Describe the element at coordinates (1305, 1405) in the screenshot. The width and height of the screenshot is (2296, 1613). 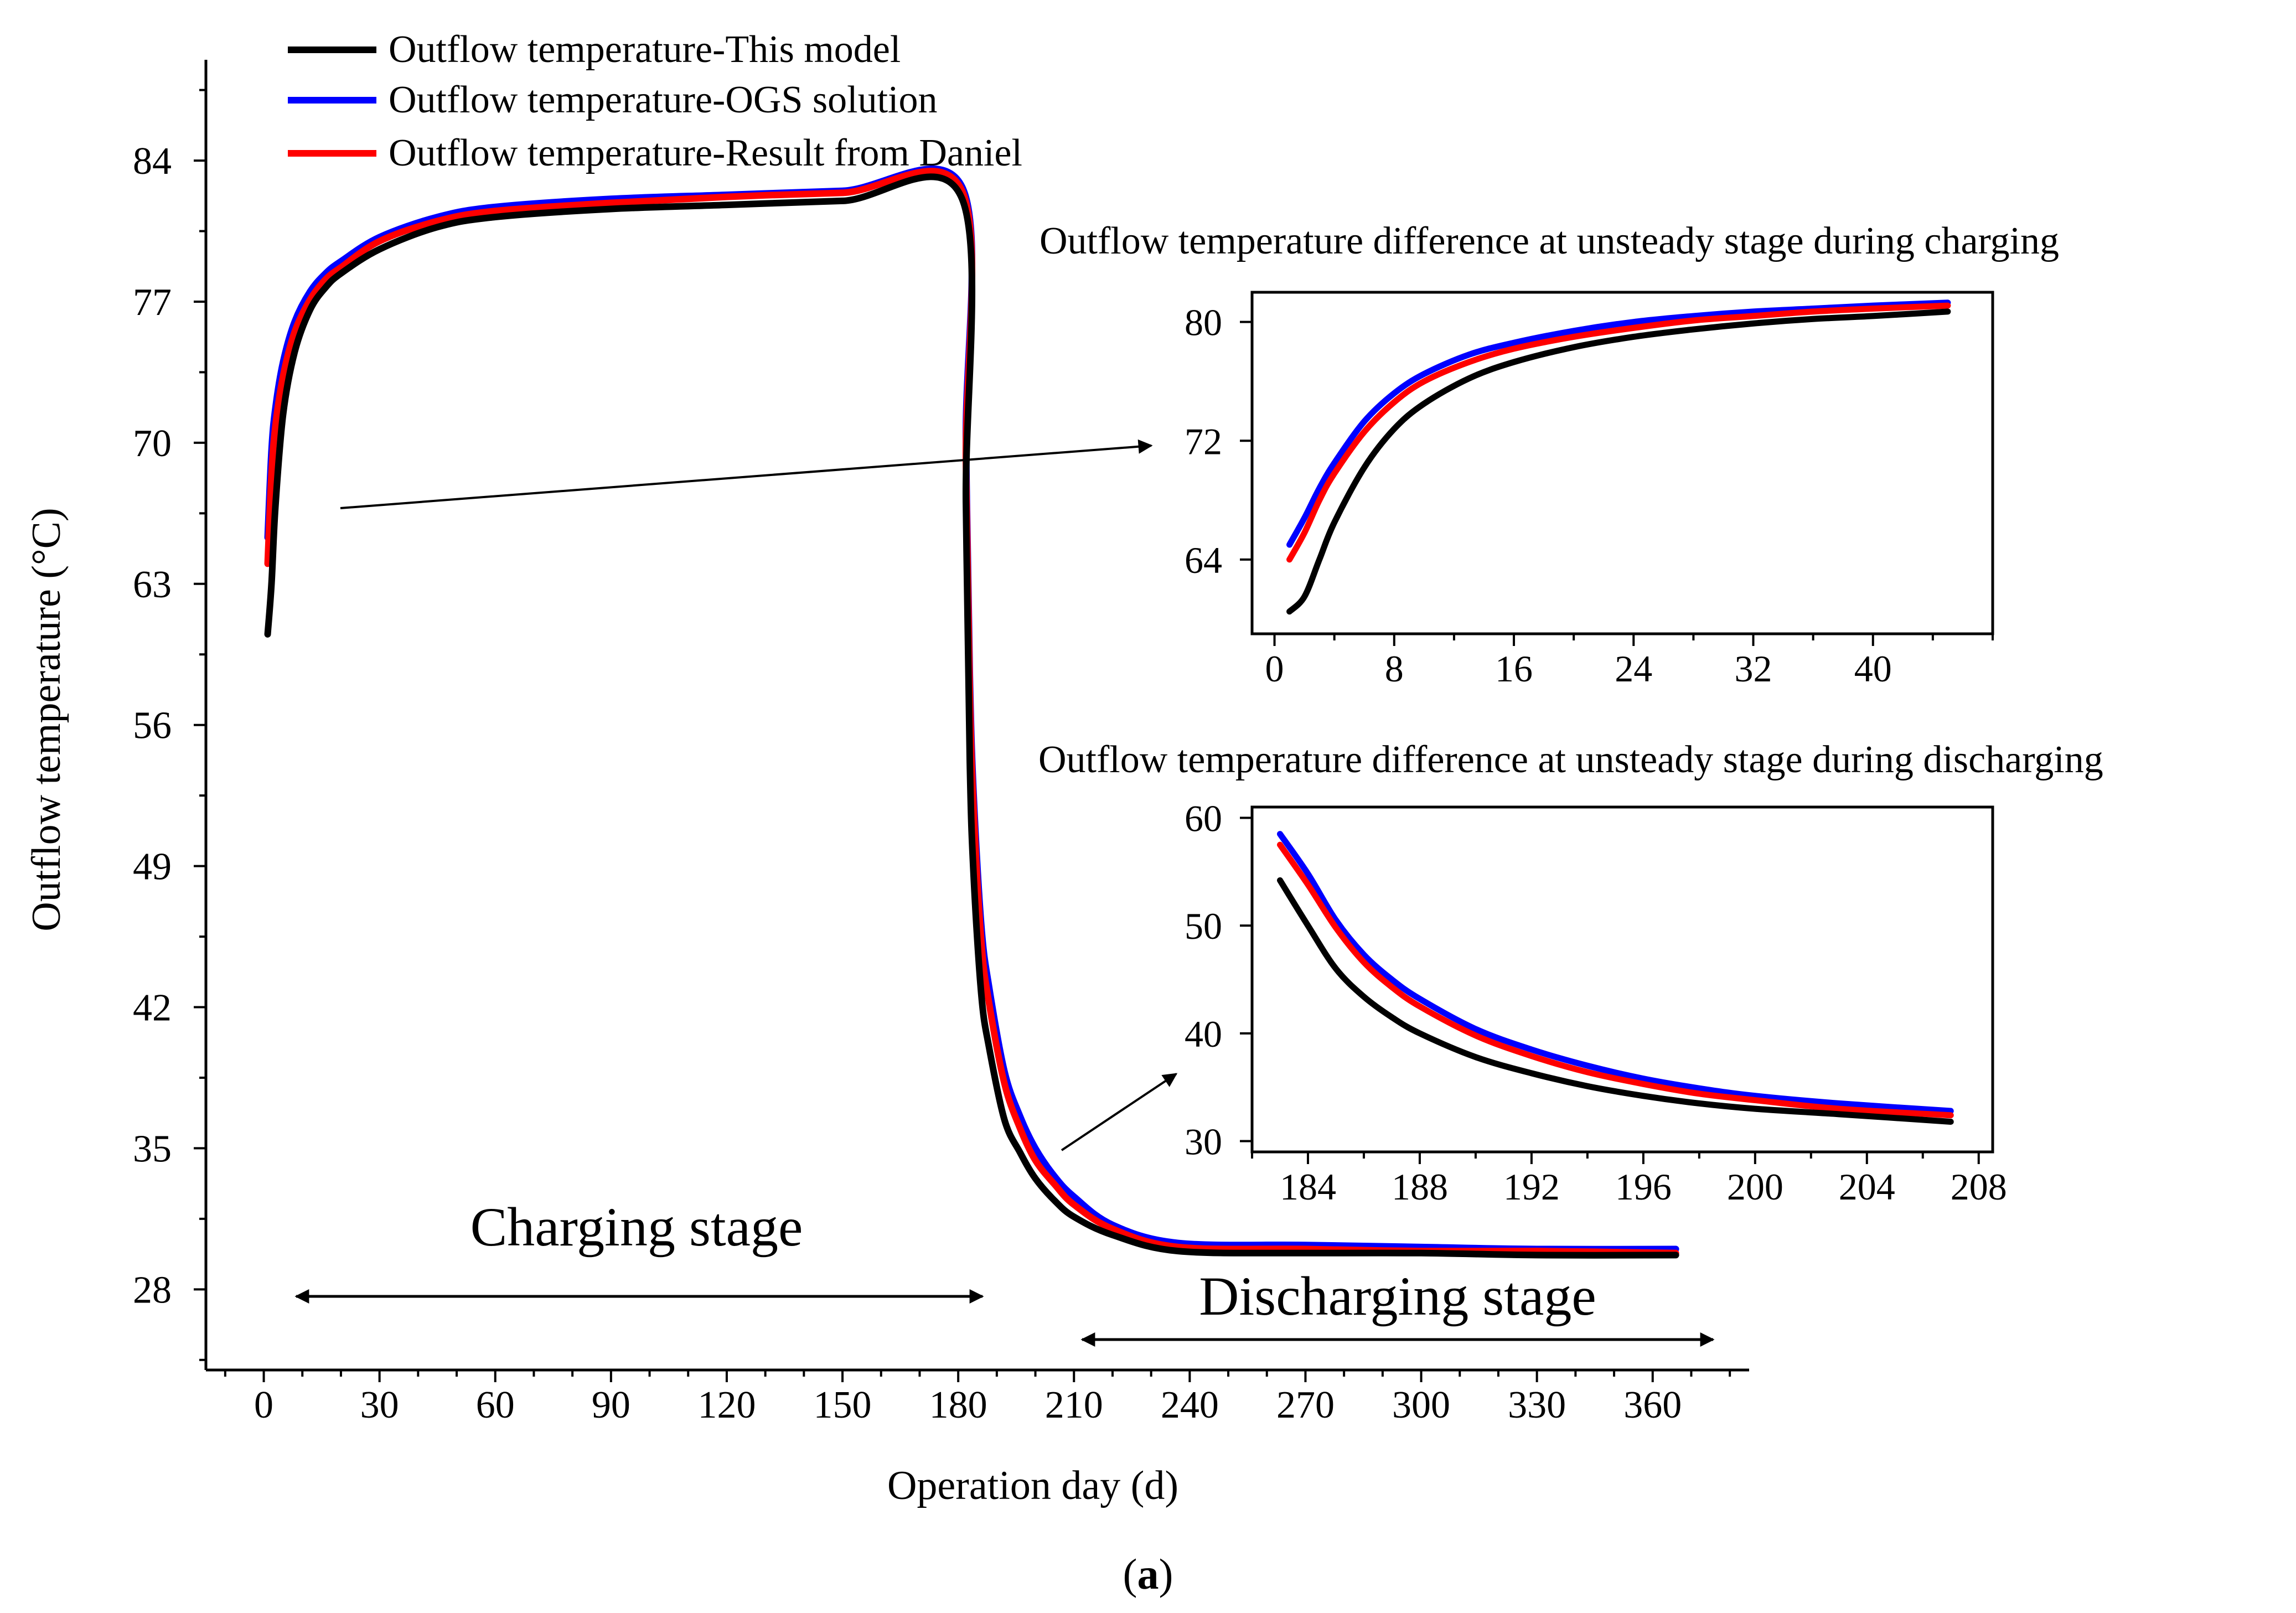
I see `main-x-tick-label: 270` at that location.